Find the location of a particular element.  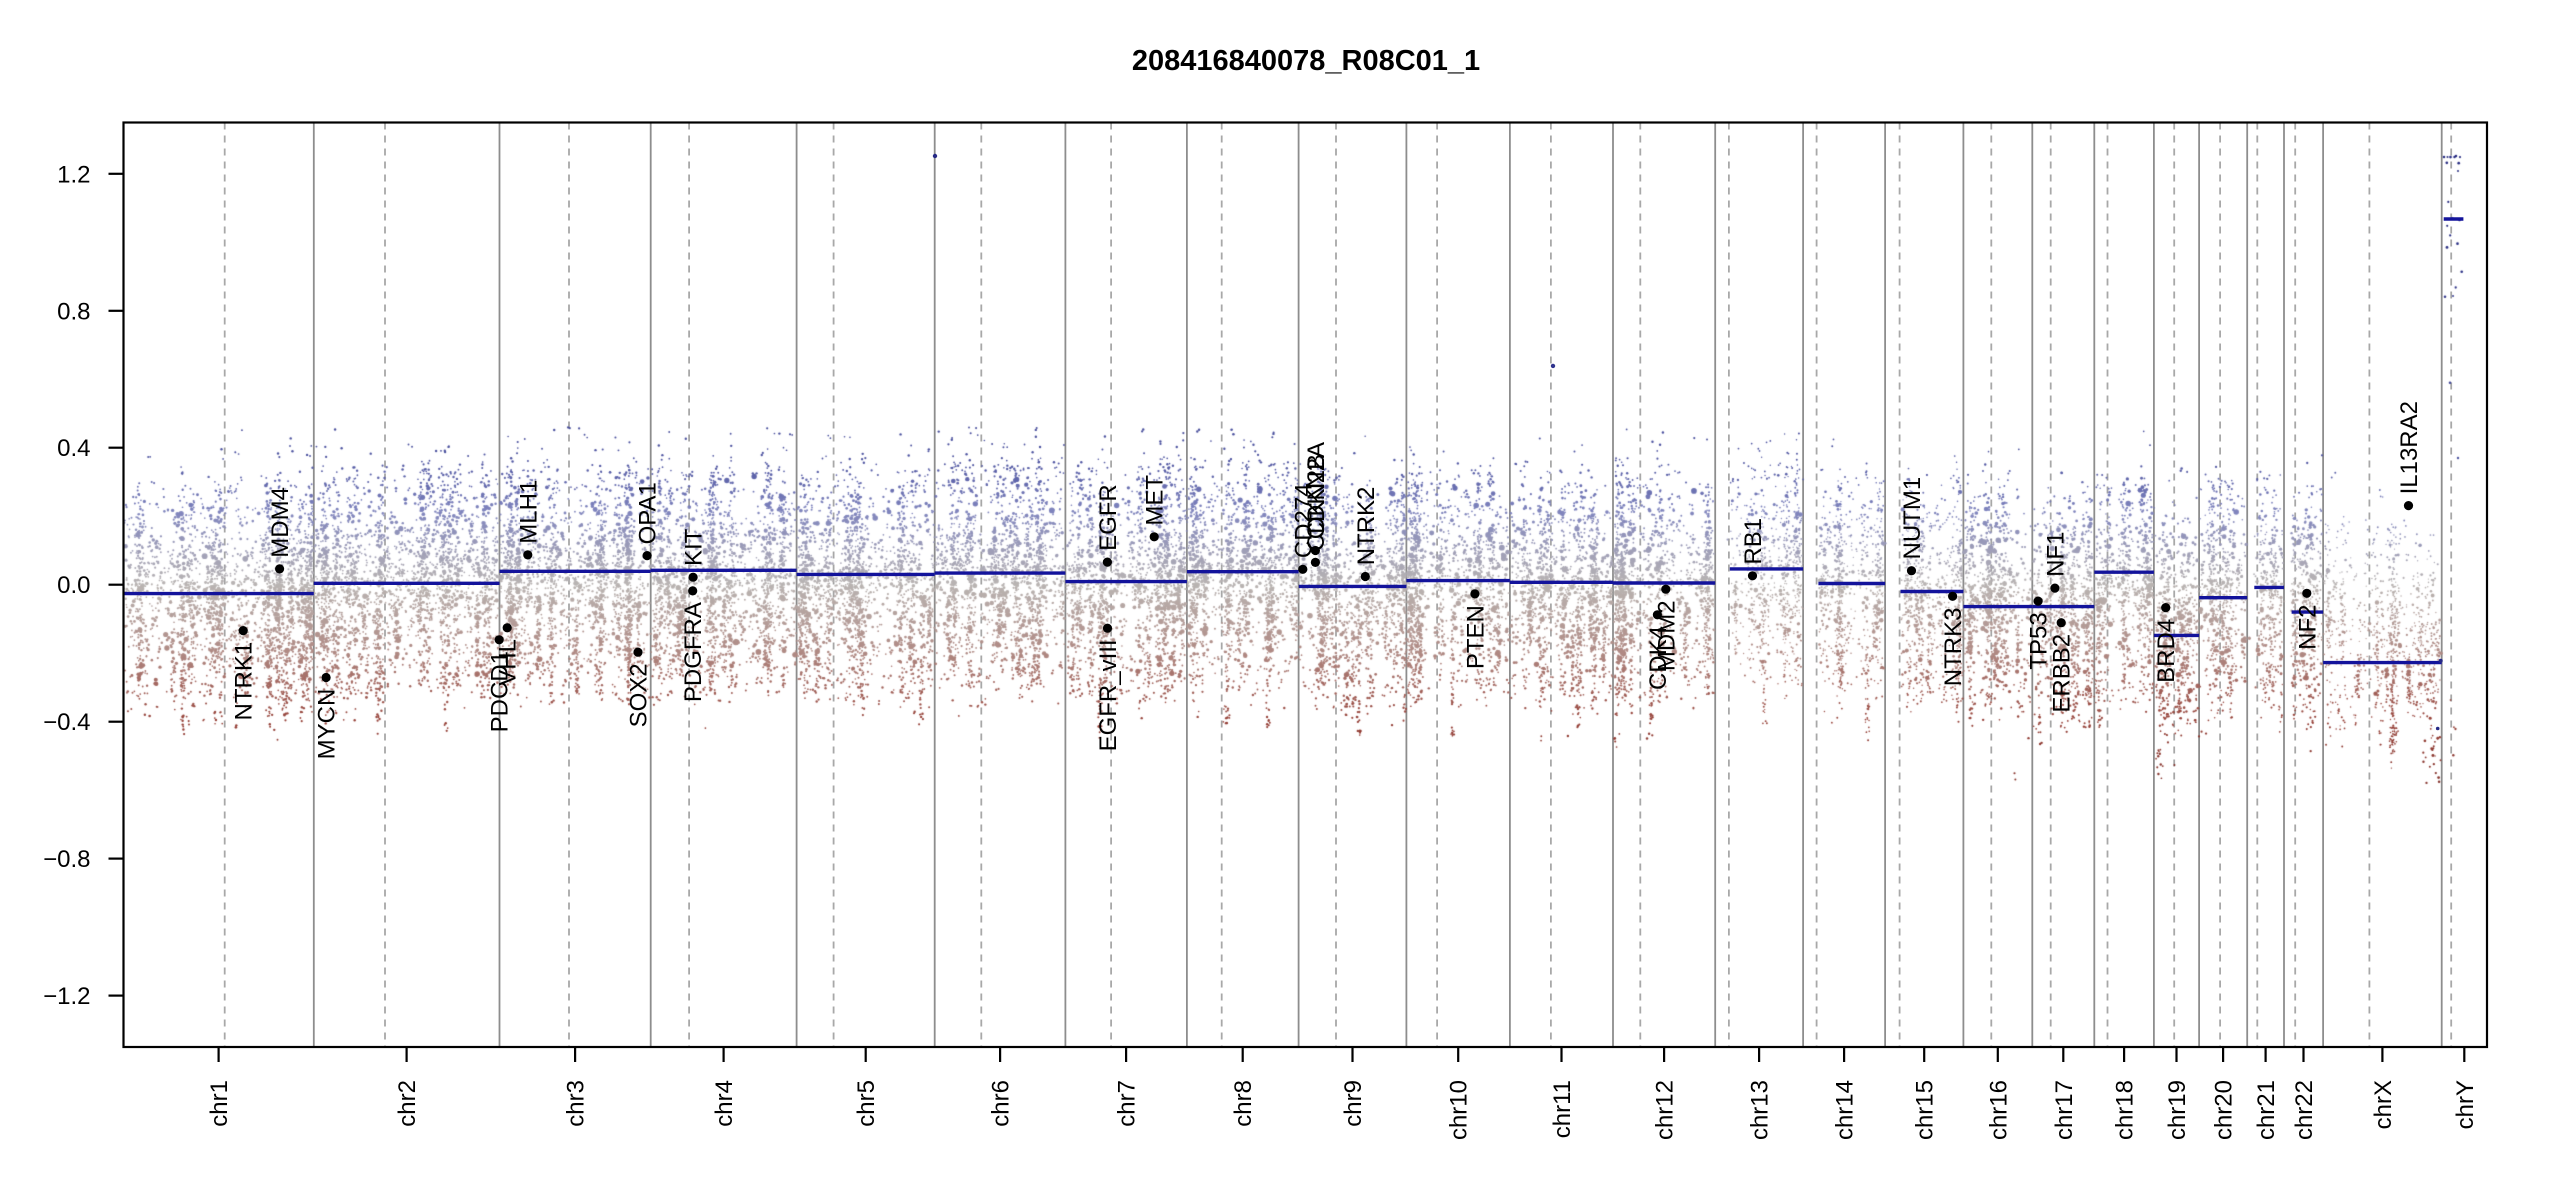

svg-text: chr6 is located at coordinates (1001, 1103).